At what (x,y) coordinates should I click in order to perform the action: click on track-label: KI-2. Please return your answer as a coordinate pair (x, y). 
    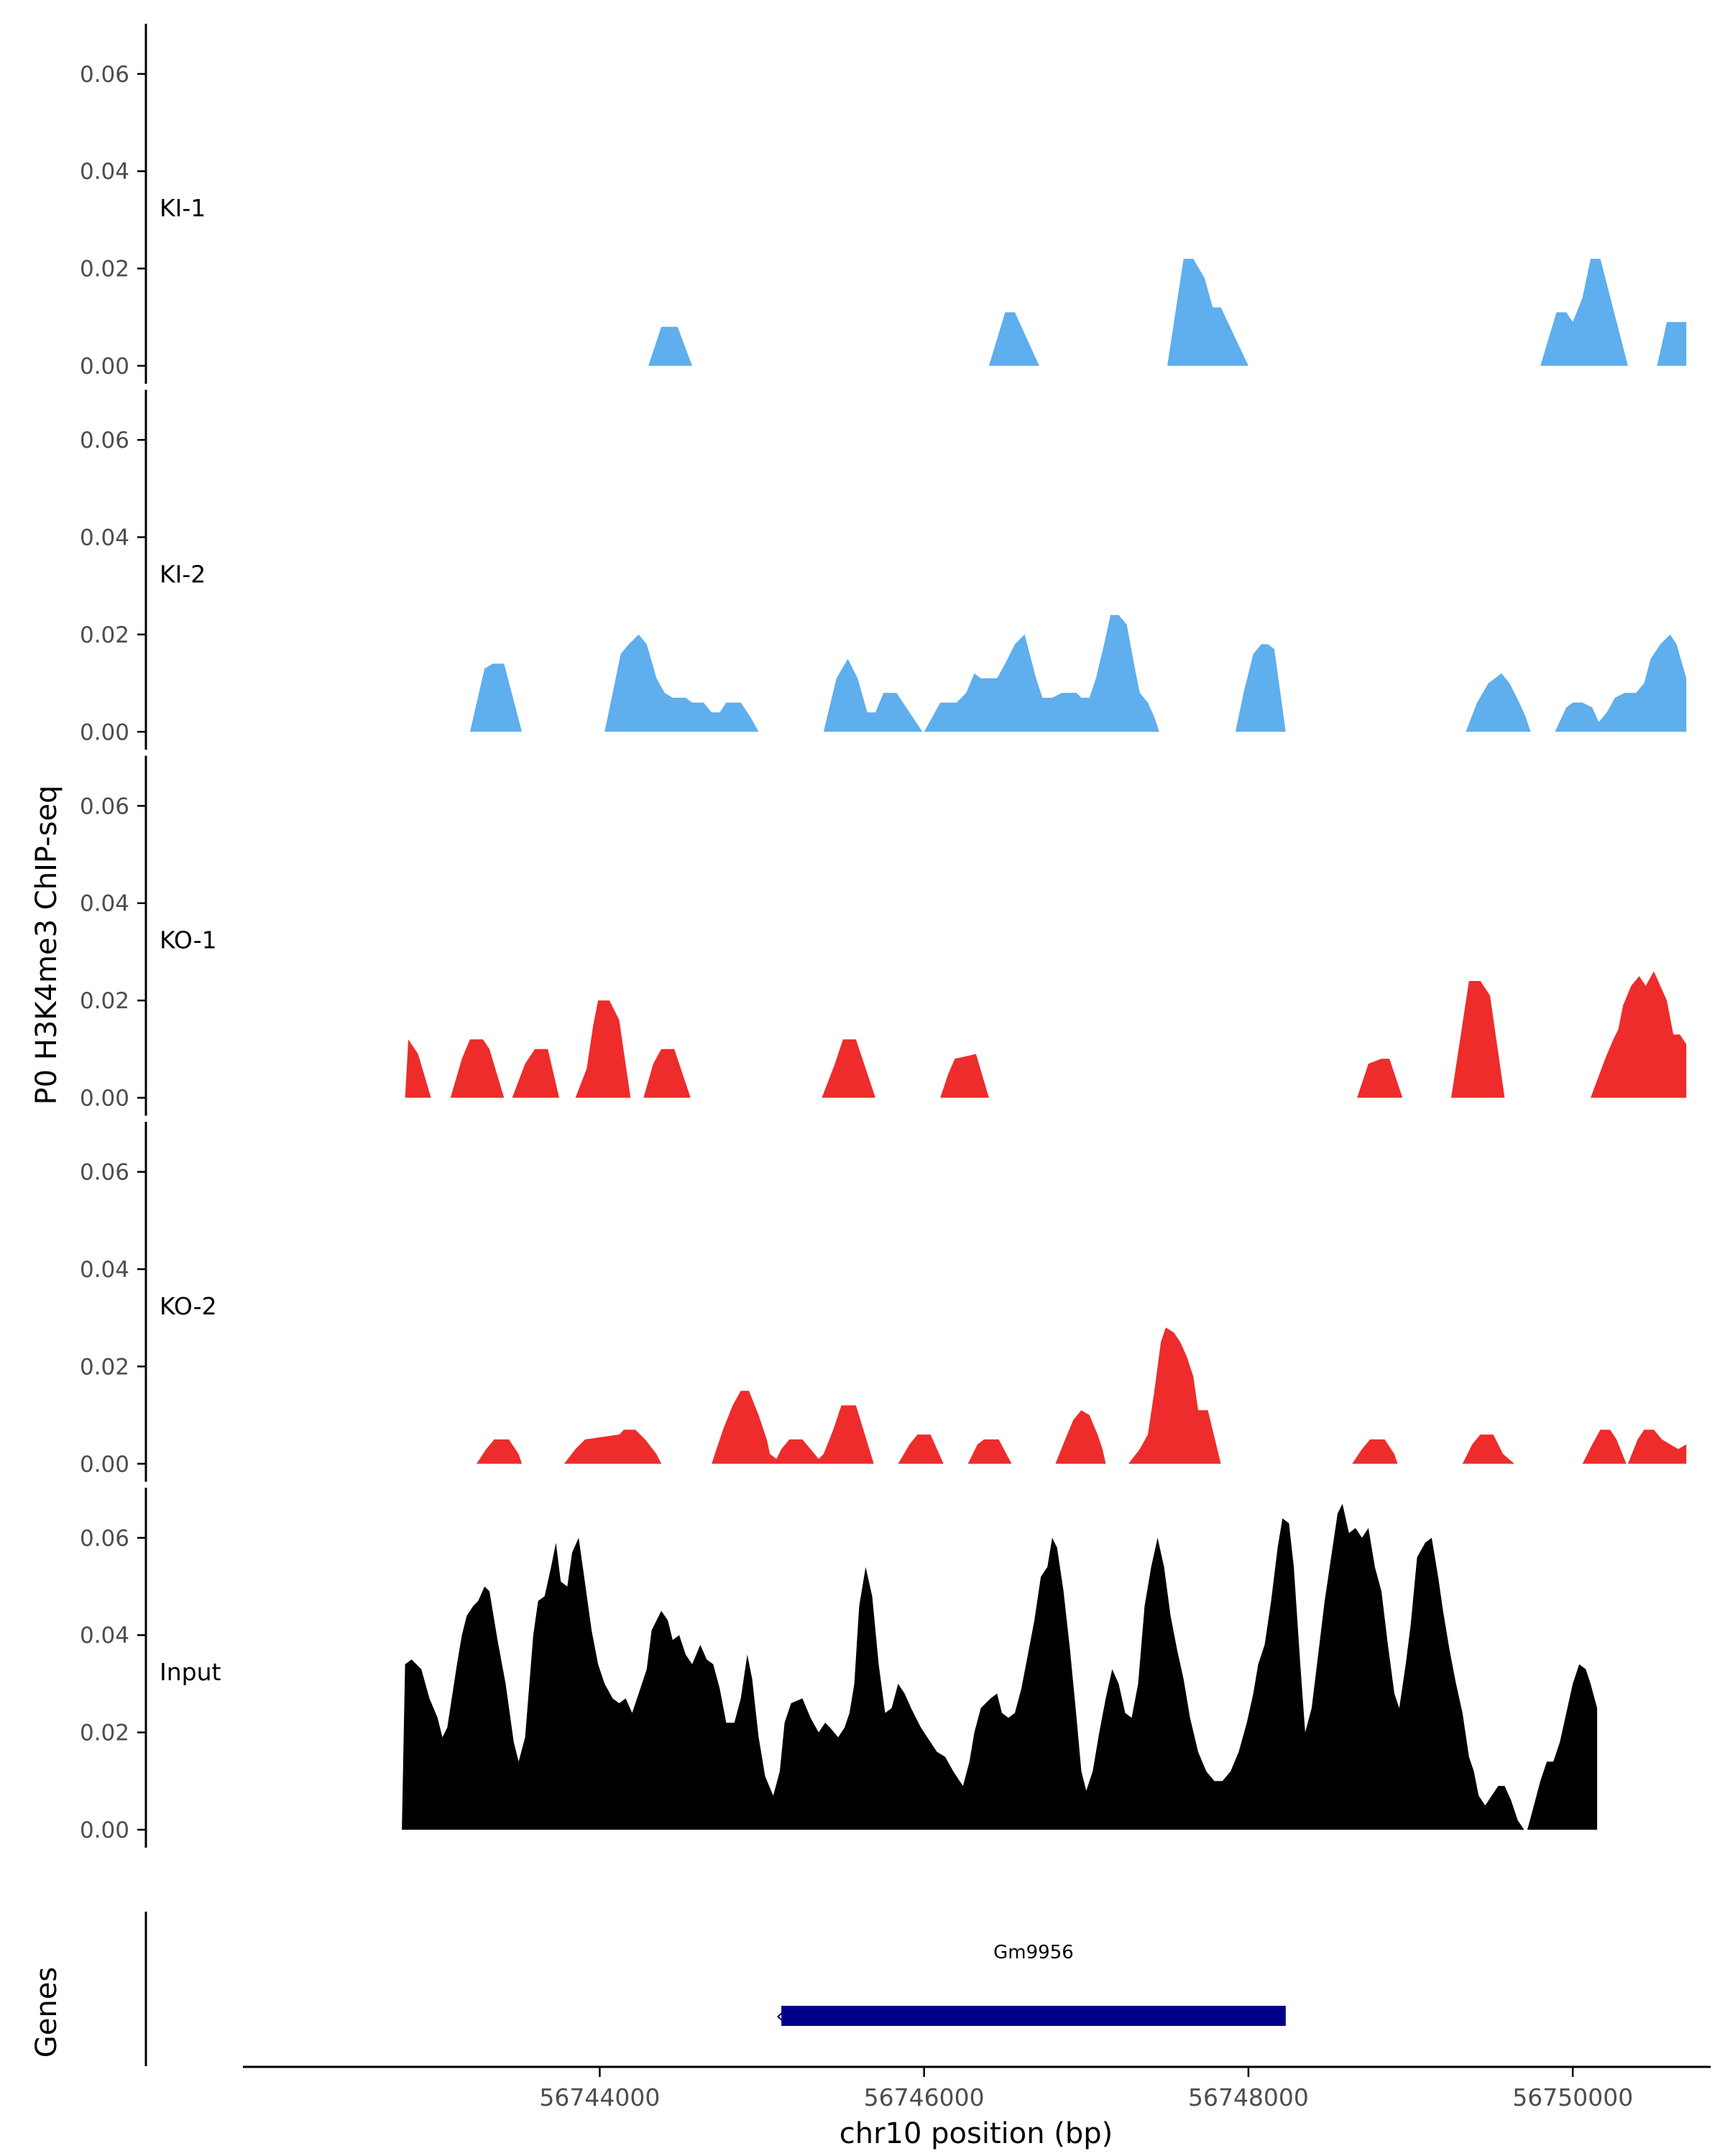
    Looking at the image, I should click on (183, 574).